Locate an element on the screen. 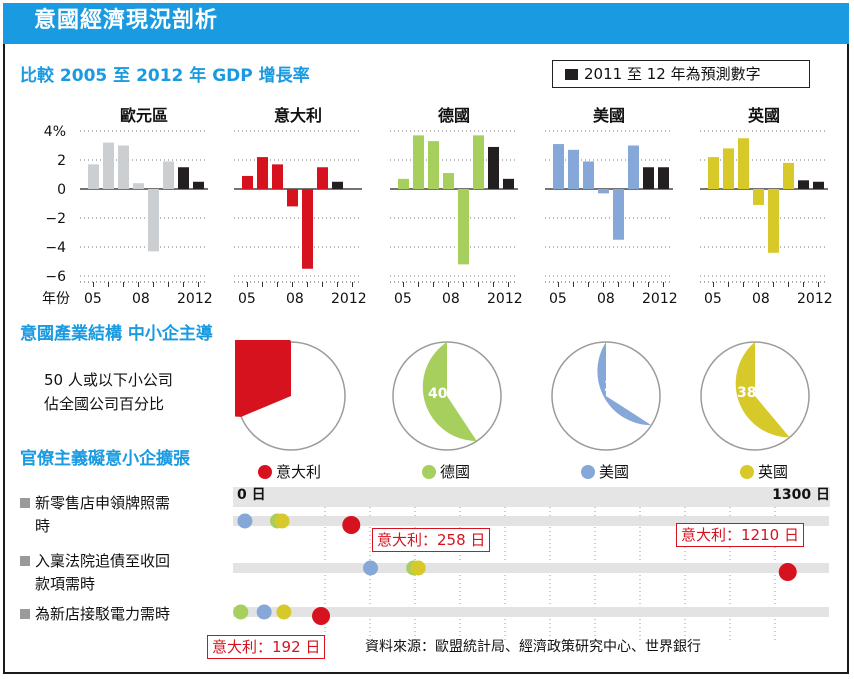 The width and height of the screenshot is (854, 679). gdp-panel: 歐元區 05 08 2012 is located at coordinates (146, 206).